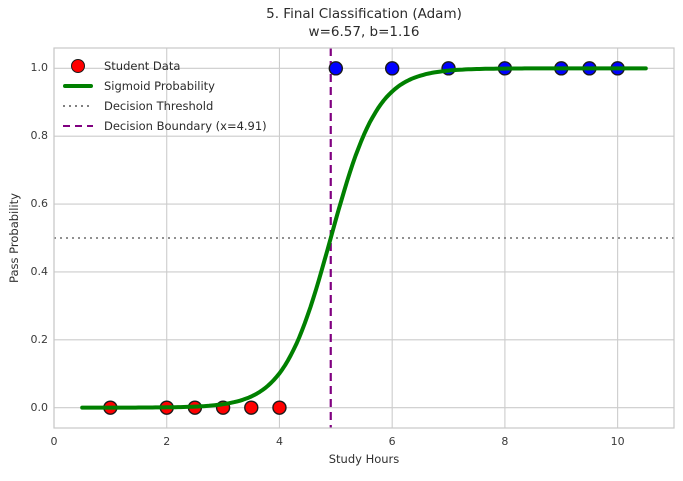 This screenshot has height=481, width=683. What do you see at coordinates (39, 407) in the screenshot?
I see `y-tick-label: 0.0` at bounding box center [39, 407].